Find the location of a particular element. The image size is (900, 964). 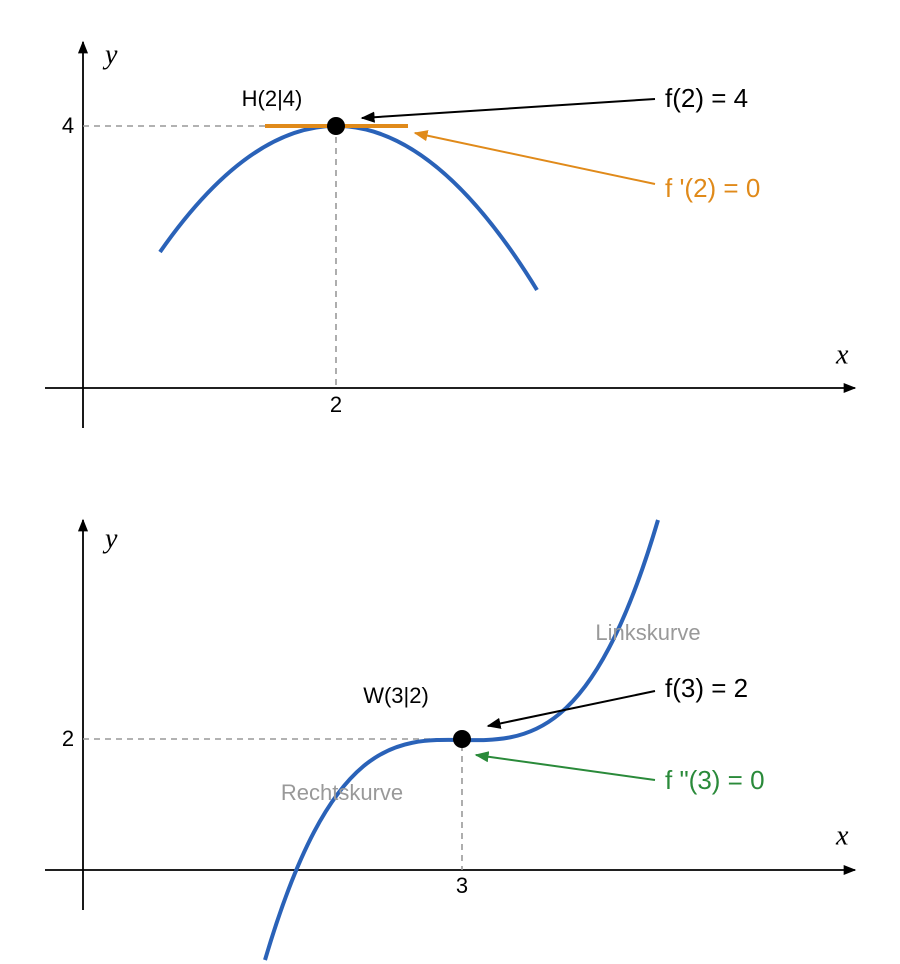

region-label: Linkskurve is located at coordinates (647, 632).